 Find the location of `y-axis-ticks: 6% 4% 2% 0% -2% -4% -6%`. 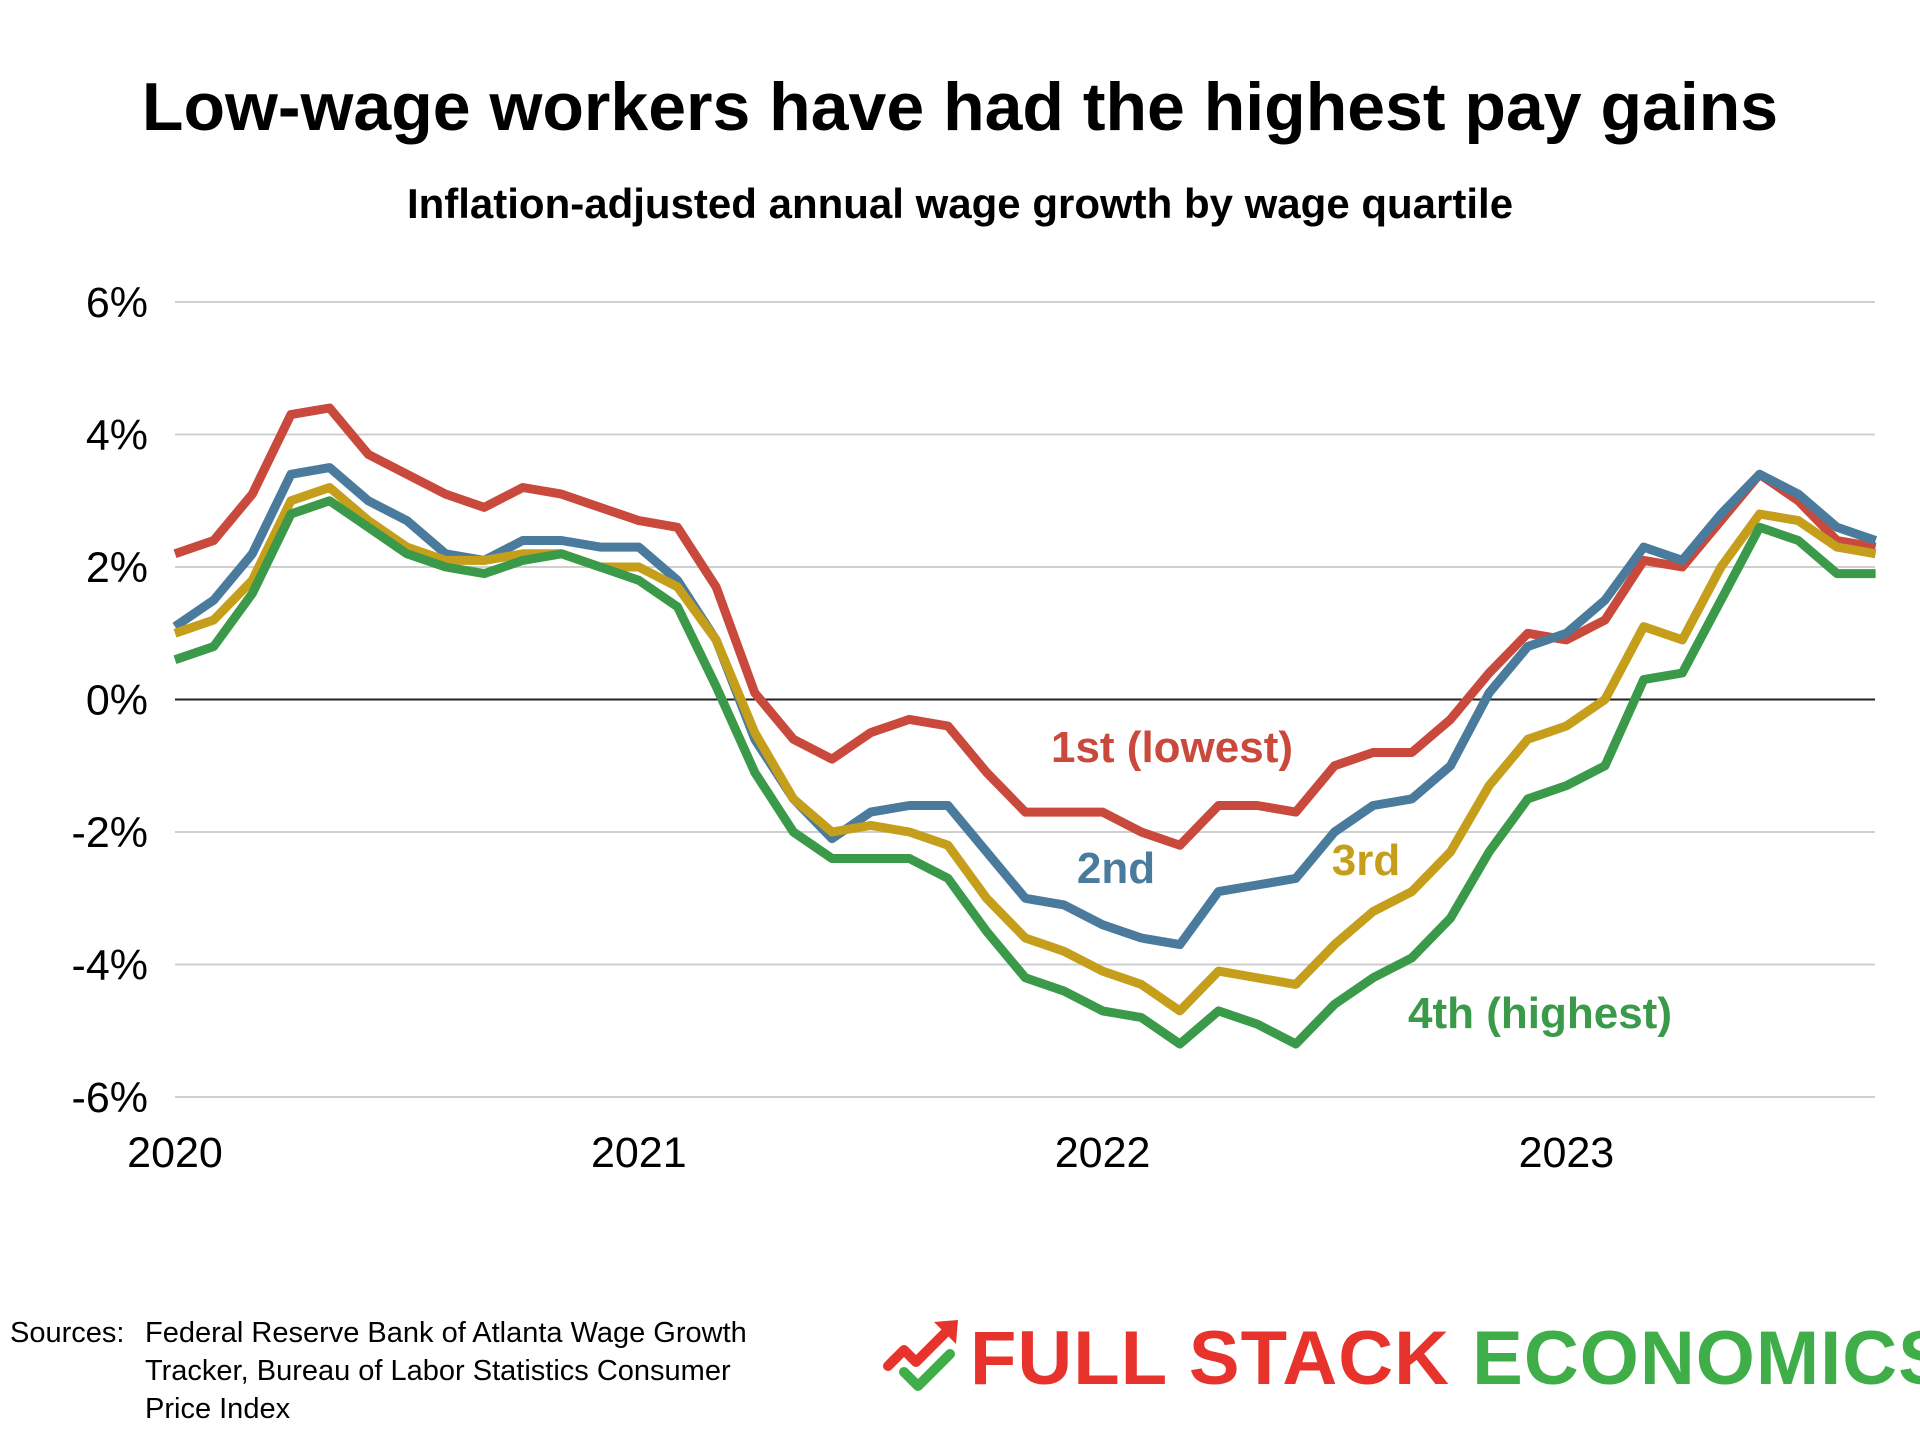

y-axis-ticks: 6% 4% 2% 0% -2% -4% -6% is located at coordinates (110, 700).